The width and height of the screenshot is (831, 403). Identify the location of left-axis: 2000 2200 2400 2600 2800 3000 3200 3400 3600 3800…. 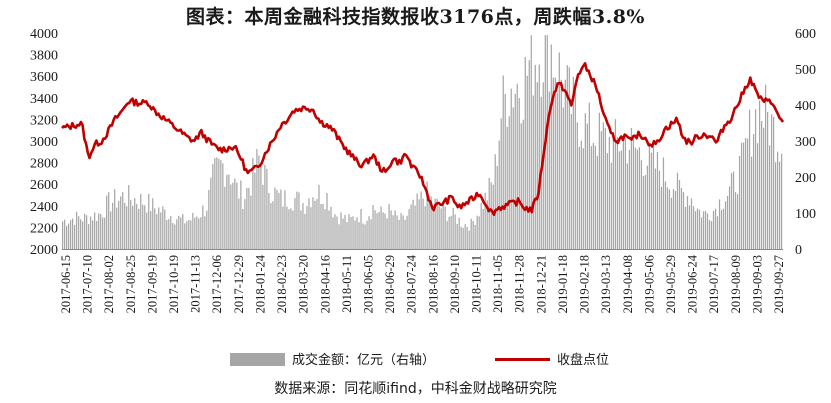
(44, 142).